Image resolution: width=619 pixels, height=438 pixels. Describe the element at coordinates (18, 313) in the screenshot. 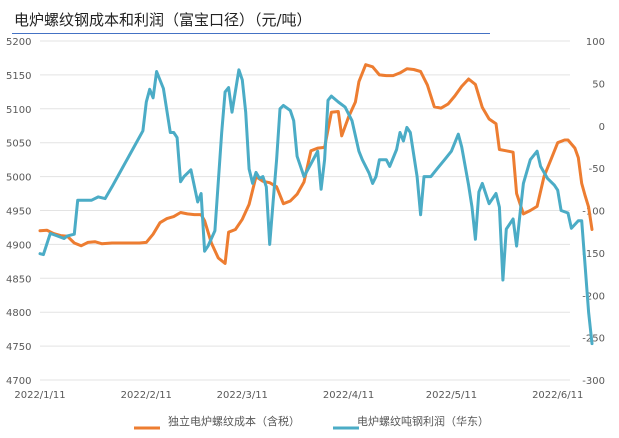

I see `y-left-tick-2: 4800` at that location.